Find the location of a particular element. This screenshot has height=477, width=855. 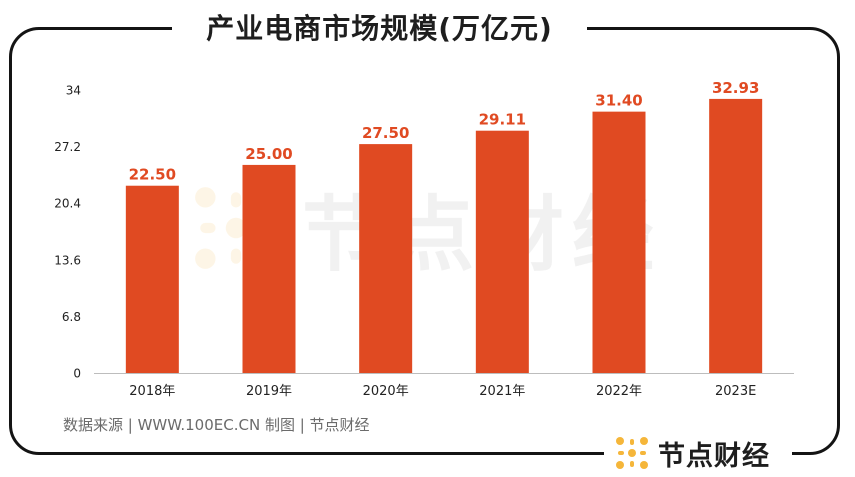

data-label: 27.50 is located at coordinates (385, 133).